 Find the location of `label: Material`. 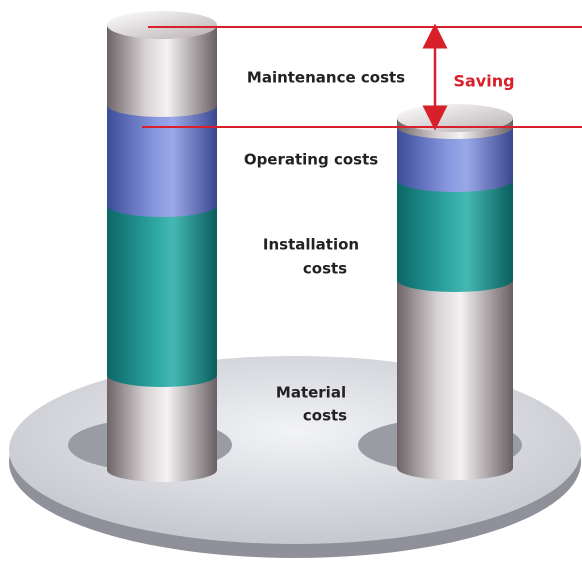

label: Material is located at coordinates (311, 393).